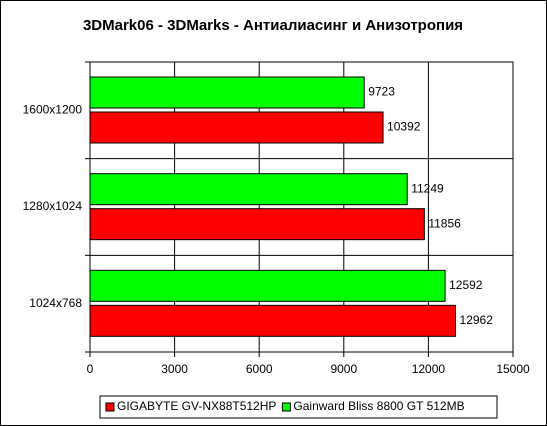 The height and width of the screenshot is (426, 547). I want to click on x-tick-label: 3000, so click(174, 369).